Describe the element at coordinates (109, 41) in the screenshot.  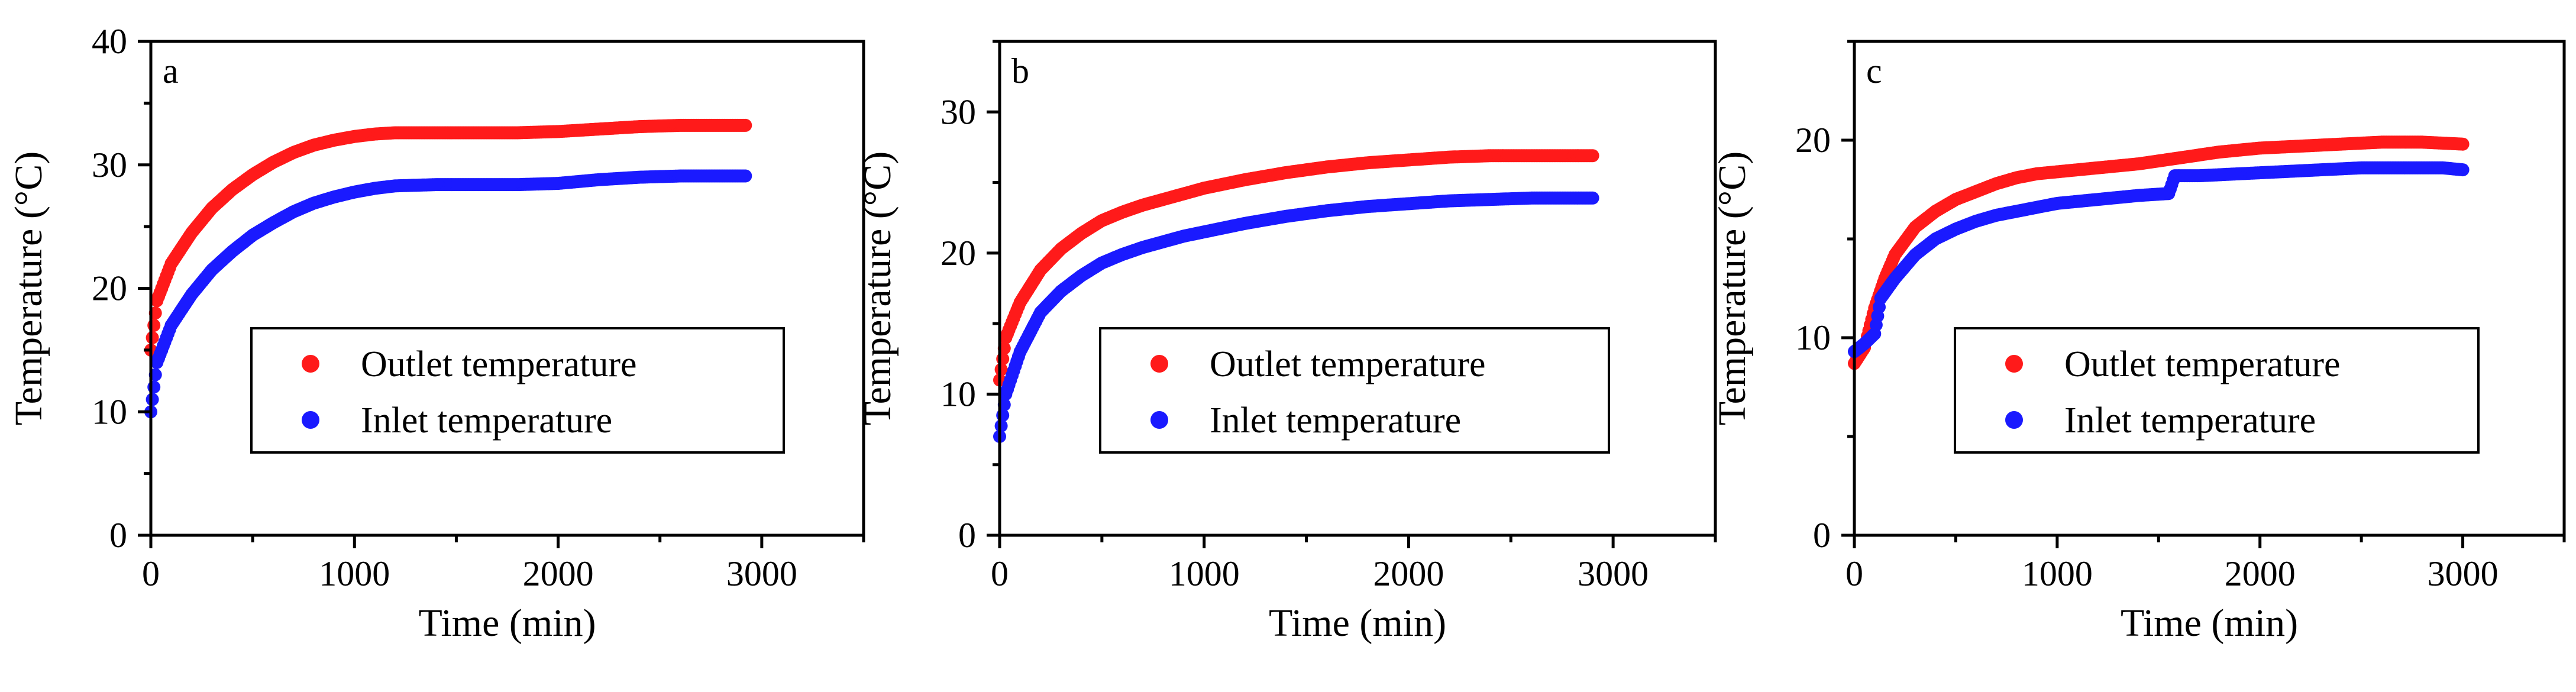
I see `y-tick-label: 40` at that location.